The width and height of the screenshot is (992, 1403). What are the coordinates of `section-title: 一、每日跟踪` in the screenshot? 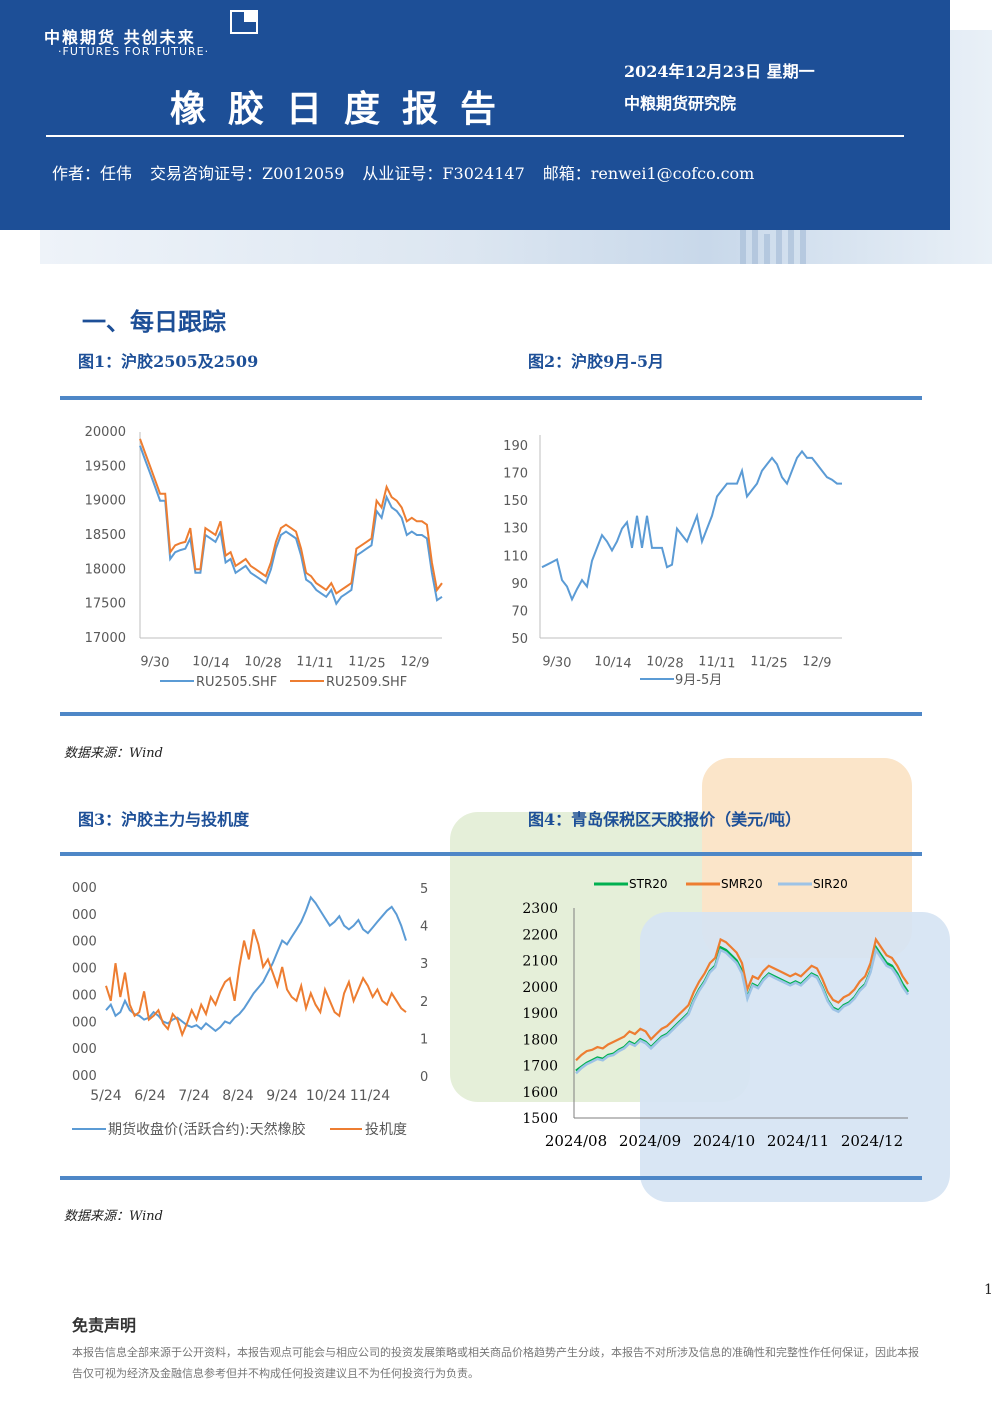 It's located at (154, 321).